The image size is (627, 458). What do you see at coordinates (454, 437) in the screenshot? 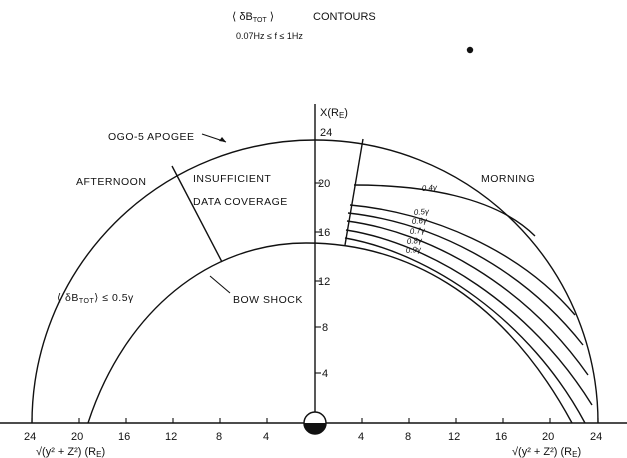
I see `x-tick-label-right: 12` at bounding box center [454, 437].